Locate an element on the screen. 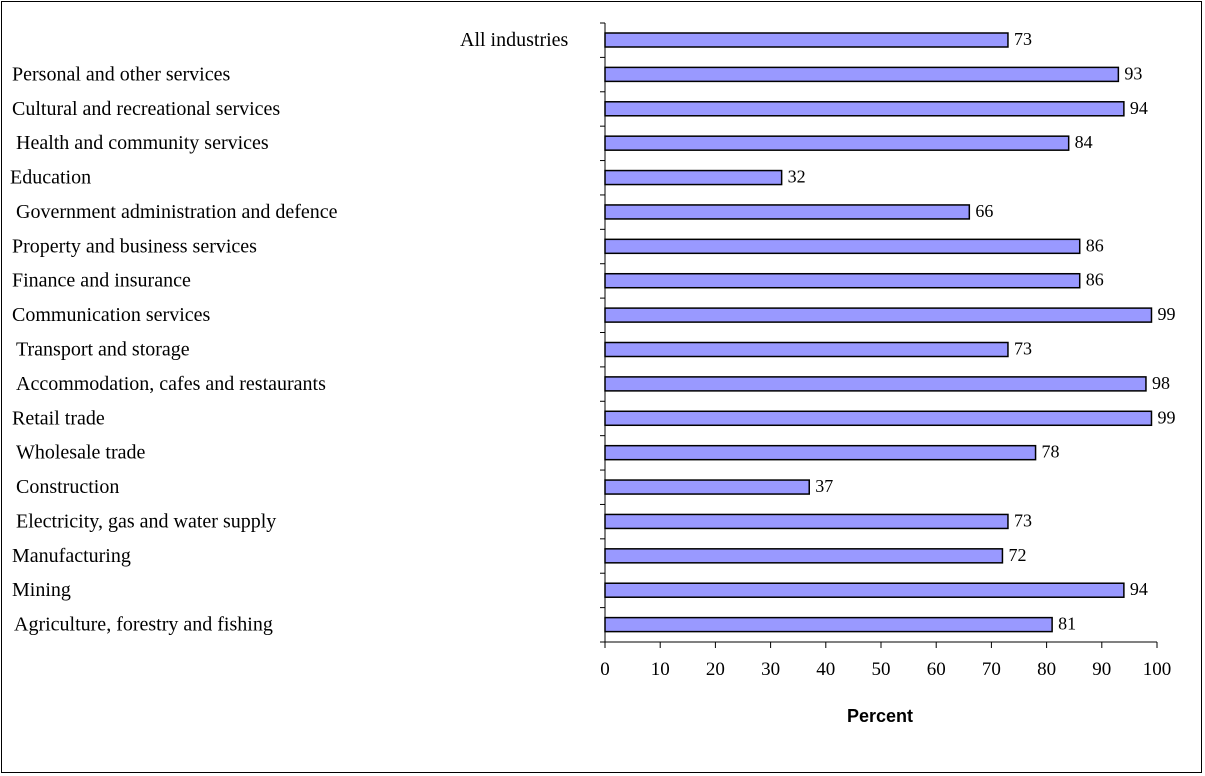  data-label: 32 is located at coordinates (797, 177).